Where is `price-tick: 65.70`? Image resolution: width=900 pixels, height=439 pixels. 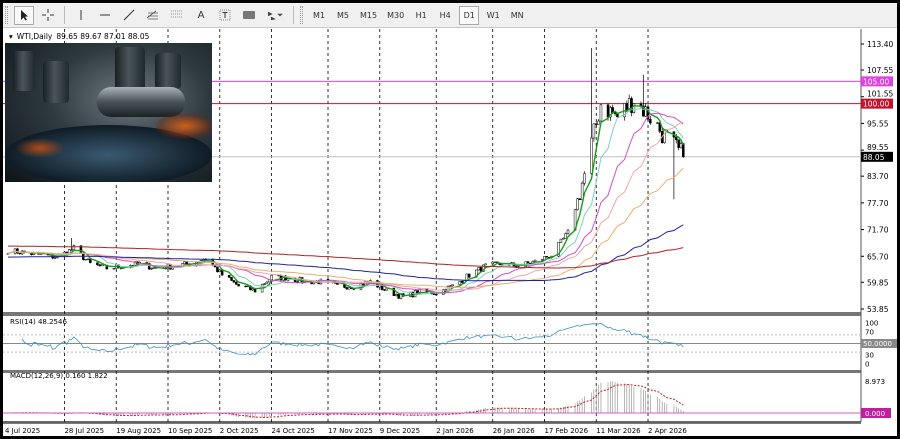 price-tick: 65.70 is located at coordinates (878, 256).